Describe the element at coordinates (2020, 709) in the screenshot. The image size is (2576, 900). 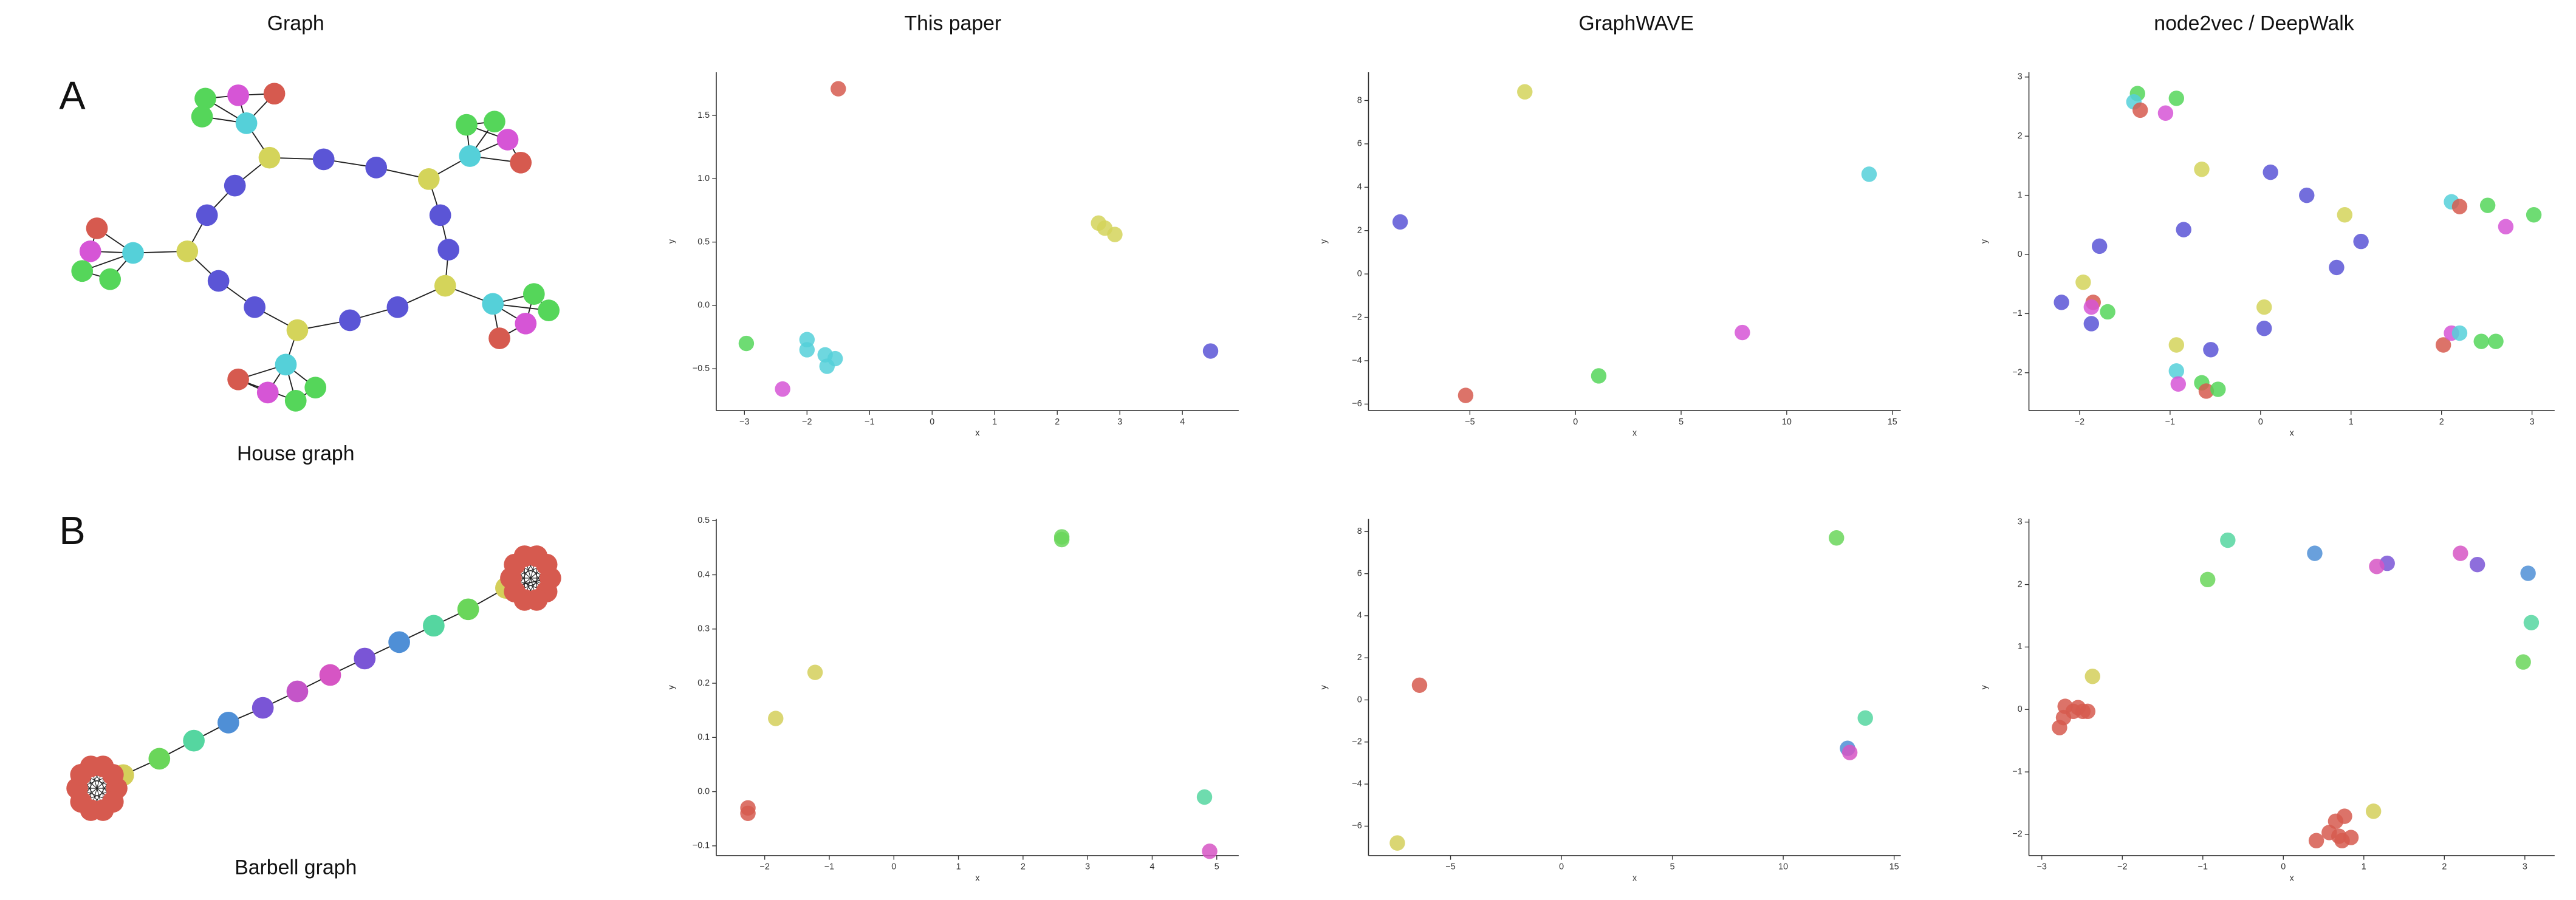
I see `y-tick-label: 0` at that location.